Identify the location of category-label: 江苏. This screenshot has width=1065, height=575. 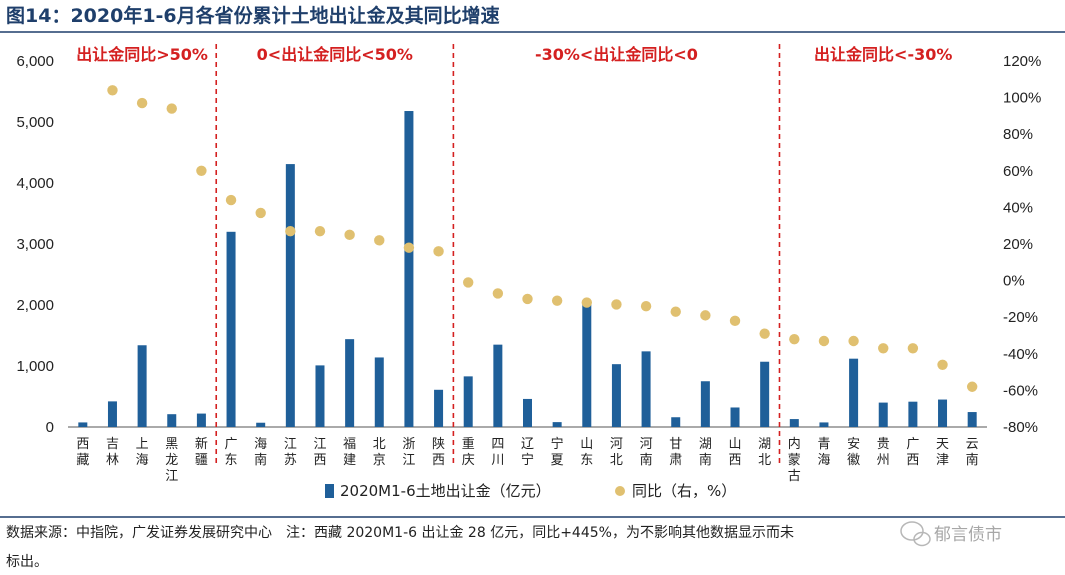
(290, 452).